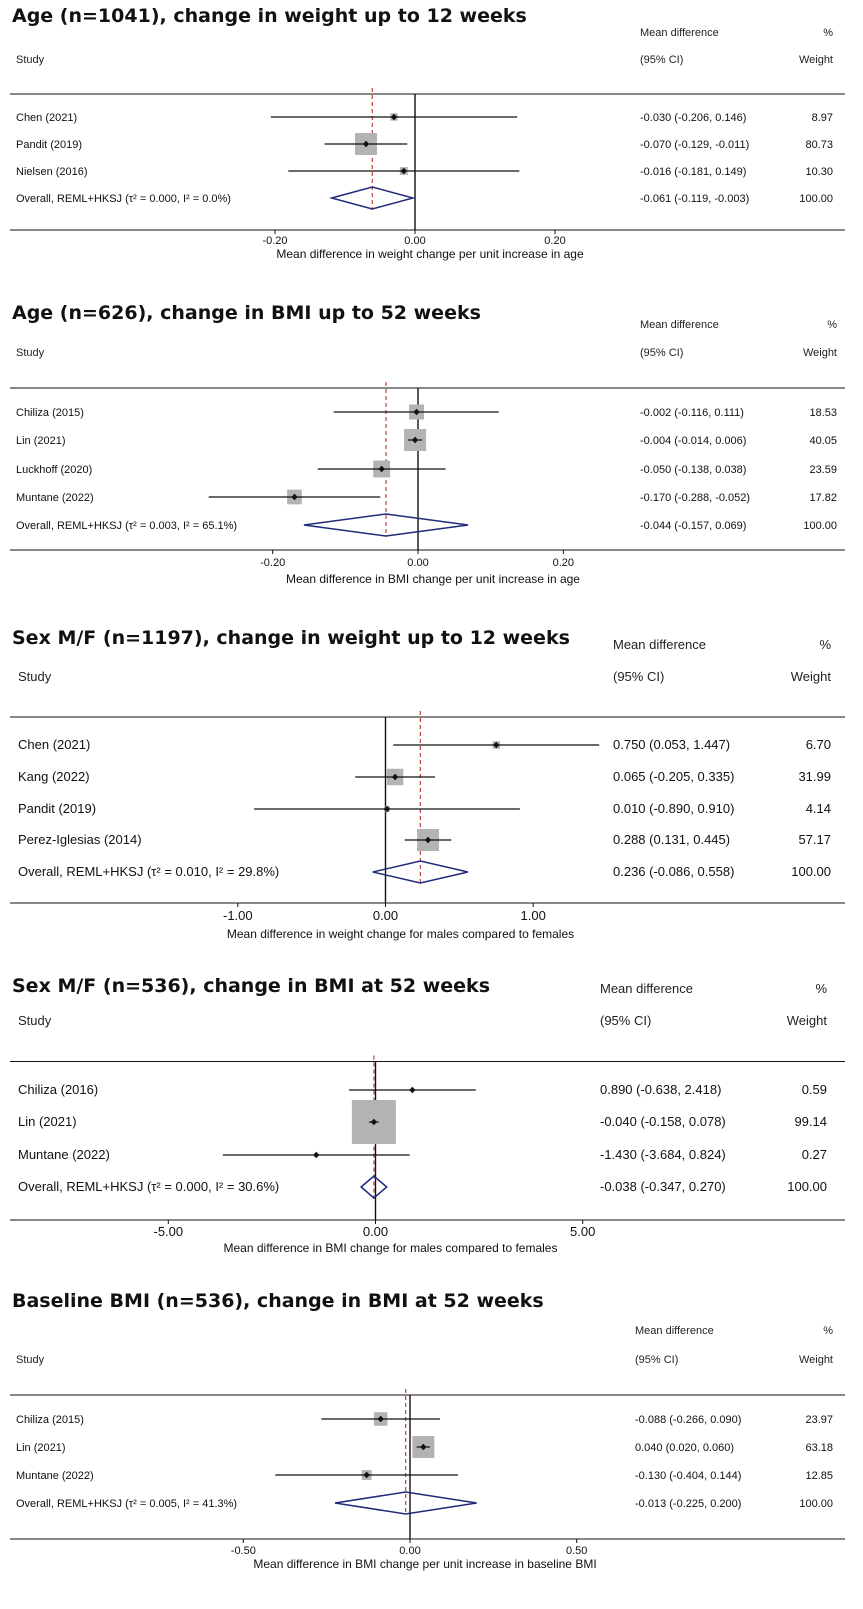 Image resolution: width=863 pixels, height=1609 pixels. What do you see at coordinates (80, 839) in the screenshot?
I see `study-name: Perez-Iglesias (2014)` at bounding box center [80, 839].